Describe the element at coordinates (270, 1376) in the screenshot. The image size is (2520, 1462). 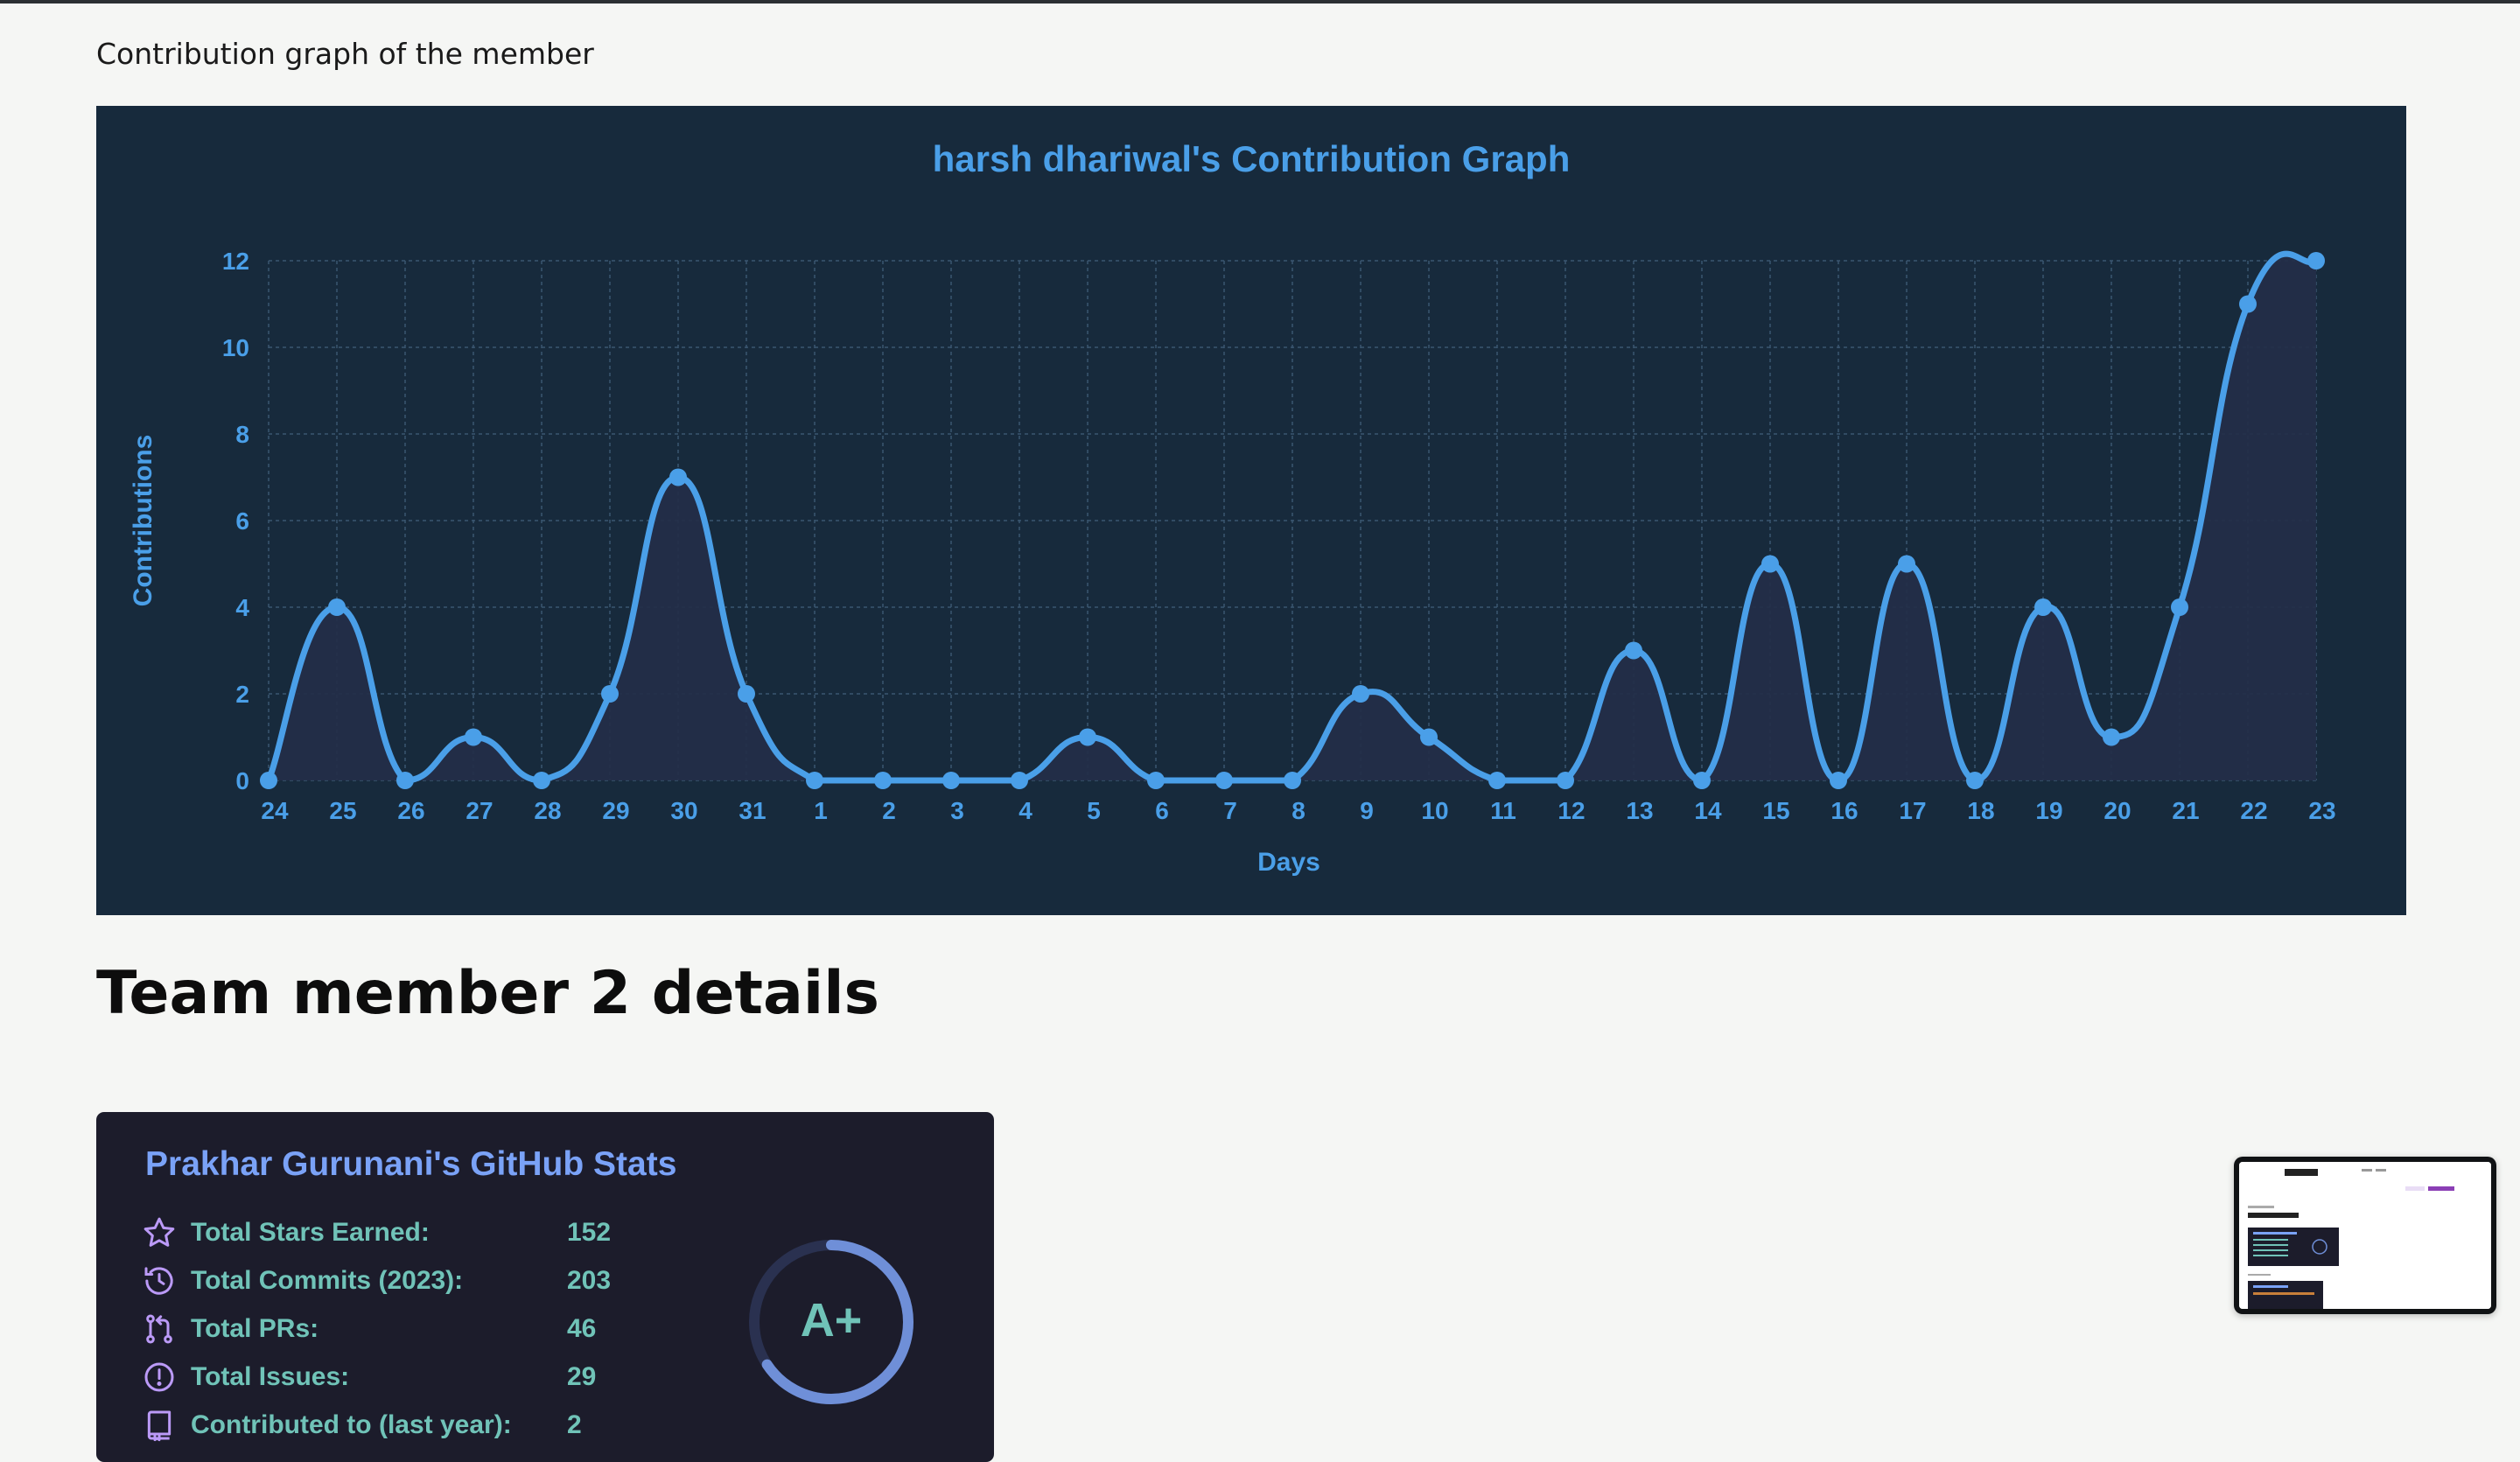
I see `stat-label: Total Issues:` at that location.